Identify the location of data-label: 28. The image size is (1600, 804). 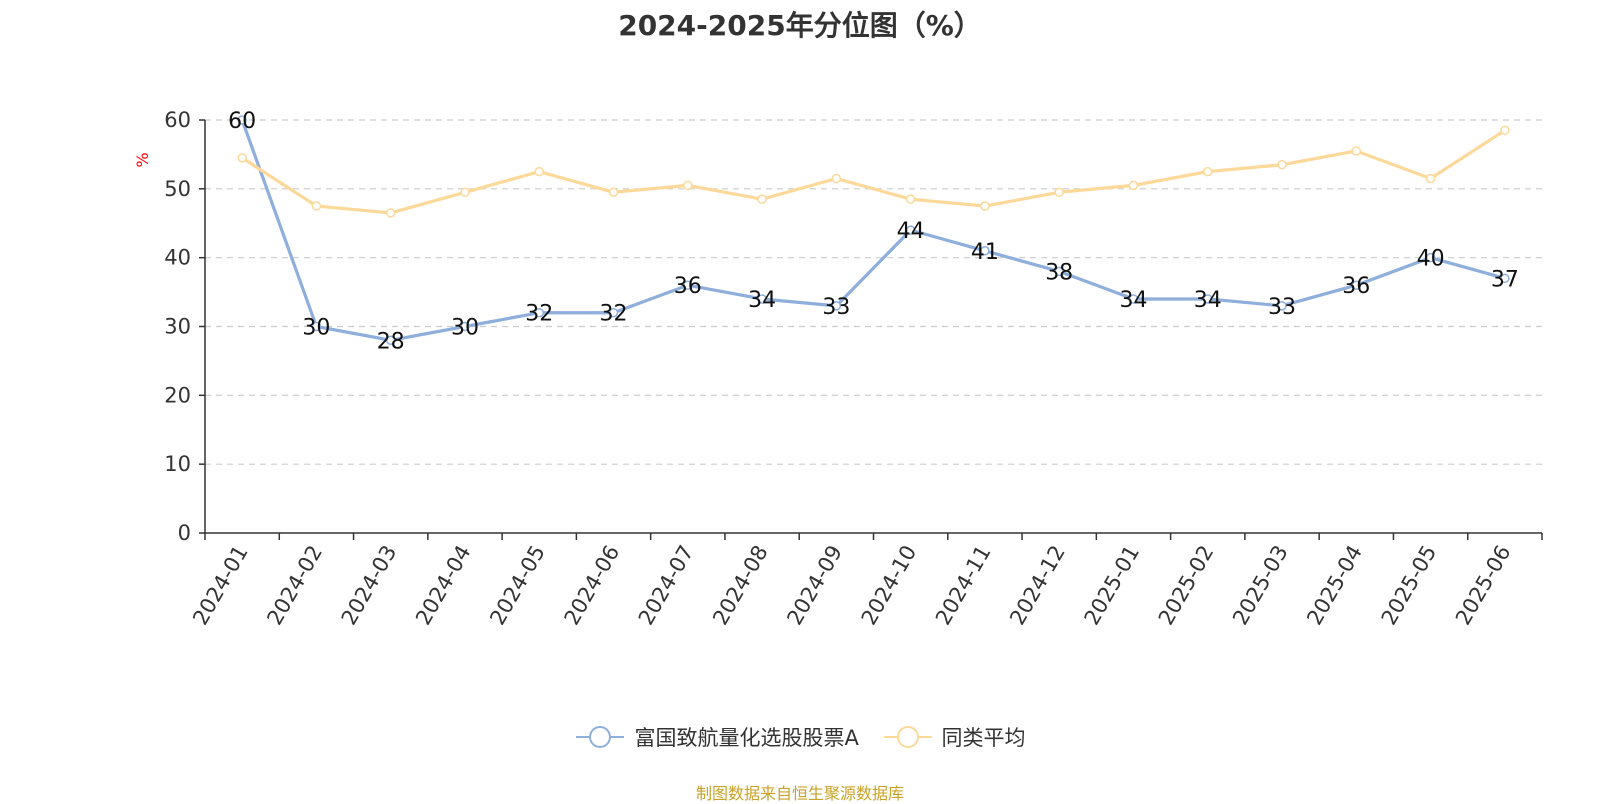
(391, 341).